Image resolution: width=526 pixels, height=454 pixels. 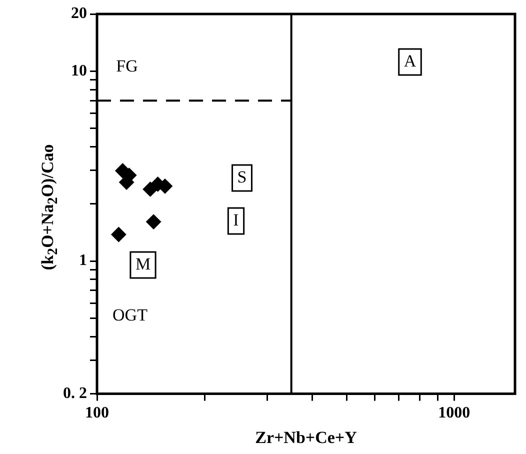 What do you see at coordinates (75, 393) in the screenshot?
I see `y-tick-label: 0. 2` at bounding box center [75, 393].